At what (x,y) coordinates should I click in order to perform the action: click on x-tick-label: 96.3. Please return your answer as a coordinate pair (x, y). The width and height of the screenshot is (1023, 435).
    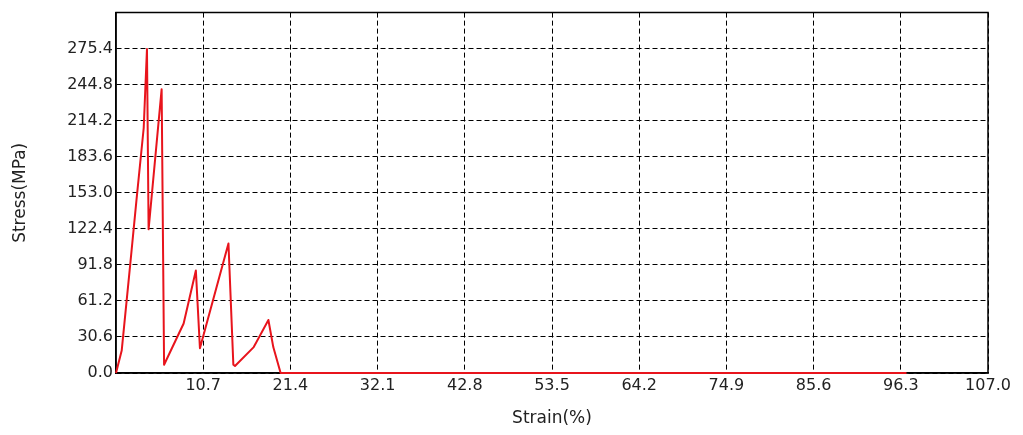
    Looking at the image, I should click on (900, 384).